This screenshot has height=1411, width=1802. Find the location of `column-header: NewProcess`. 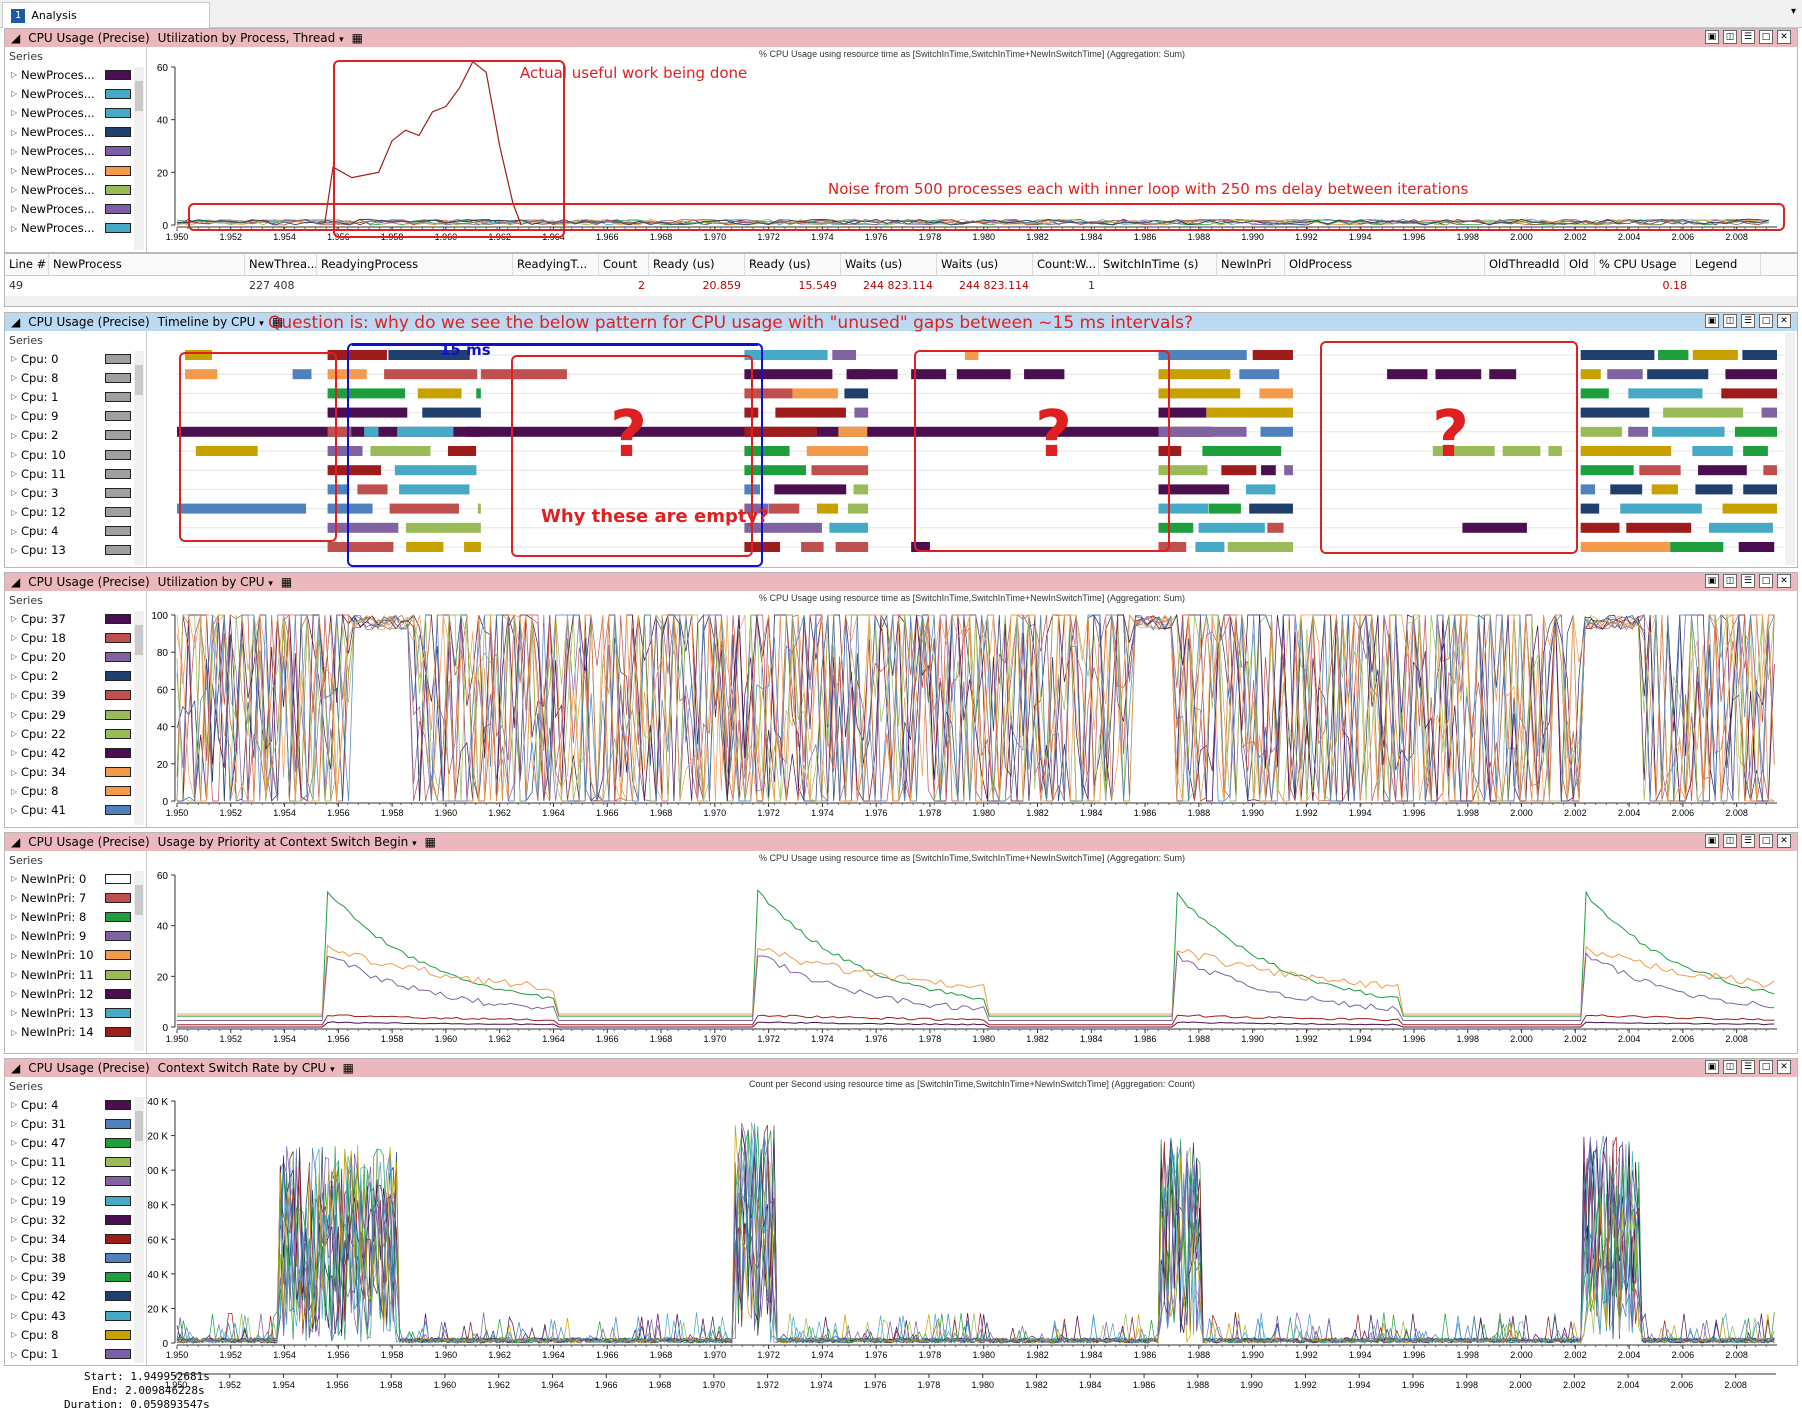

column-header: NewProcess is located at coordinates (147, 264).